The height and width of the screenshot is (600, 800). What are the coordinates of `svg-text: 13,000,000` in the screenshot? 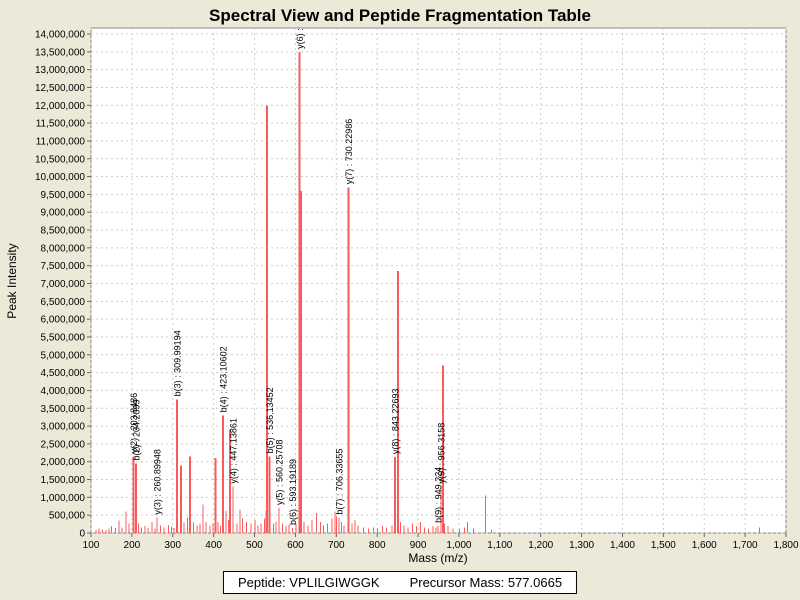 It's located at (60, 70).